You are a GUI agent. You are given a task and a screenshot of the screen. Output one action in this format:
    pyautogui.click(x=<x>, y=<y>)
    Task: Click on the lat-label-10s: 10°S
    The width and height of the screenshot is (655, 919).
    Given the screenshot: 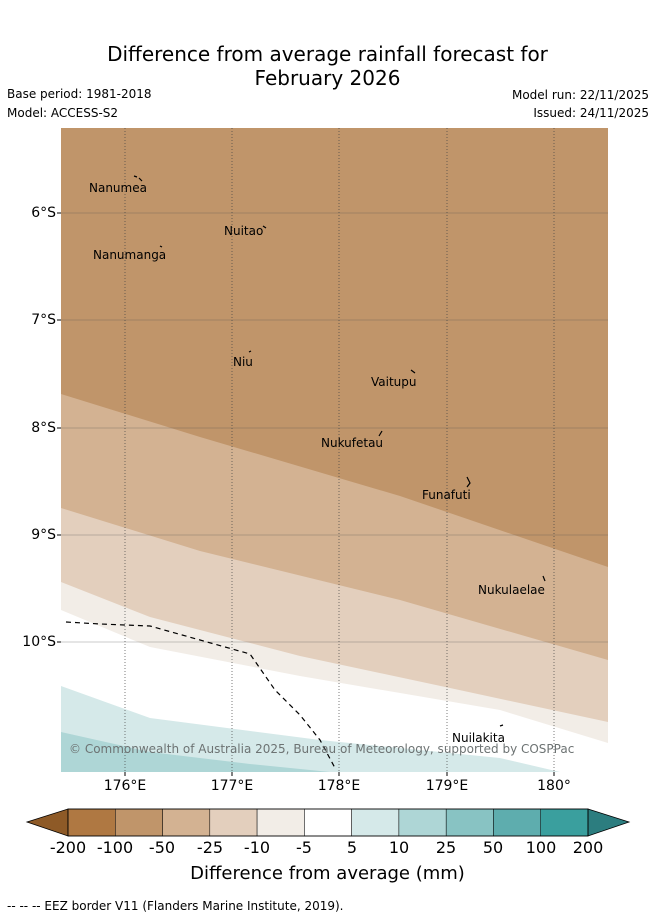 What is the action you would take?
    pyautogui.click(x=39, y=642)
    